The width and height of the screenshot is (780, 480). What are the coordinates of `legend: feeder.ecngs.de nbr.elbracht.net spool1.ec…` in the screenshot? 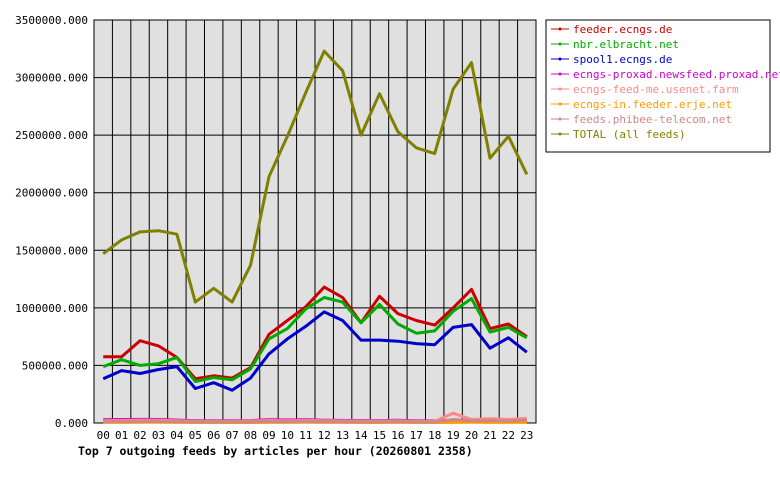 It's located at (662, 86).